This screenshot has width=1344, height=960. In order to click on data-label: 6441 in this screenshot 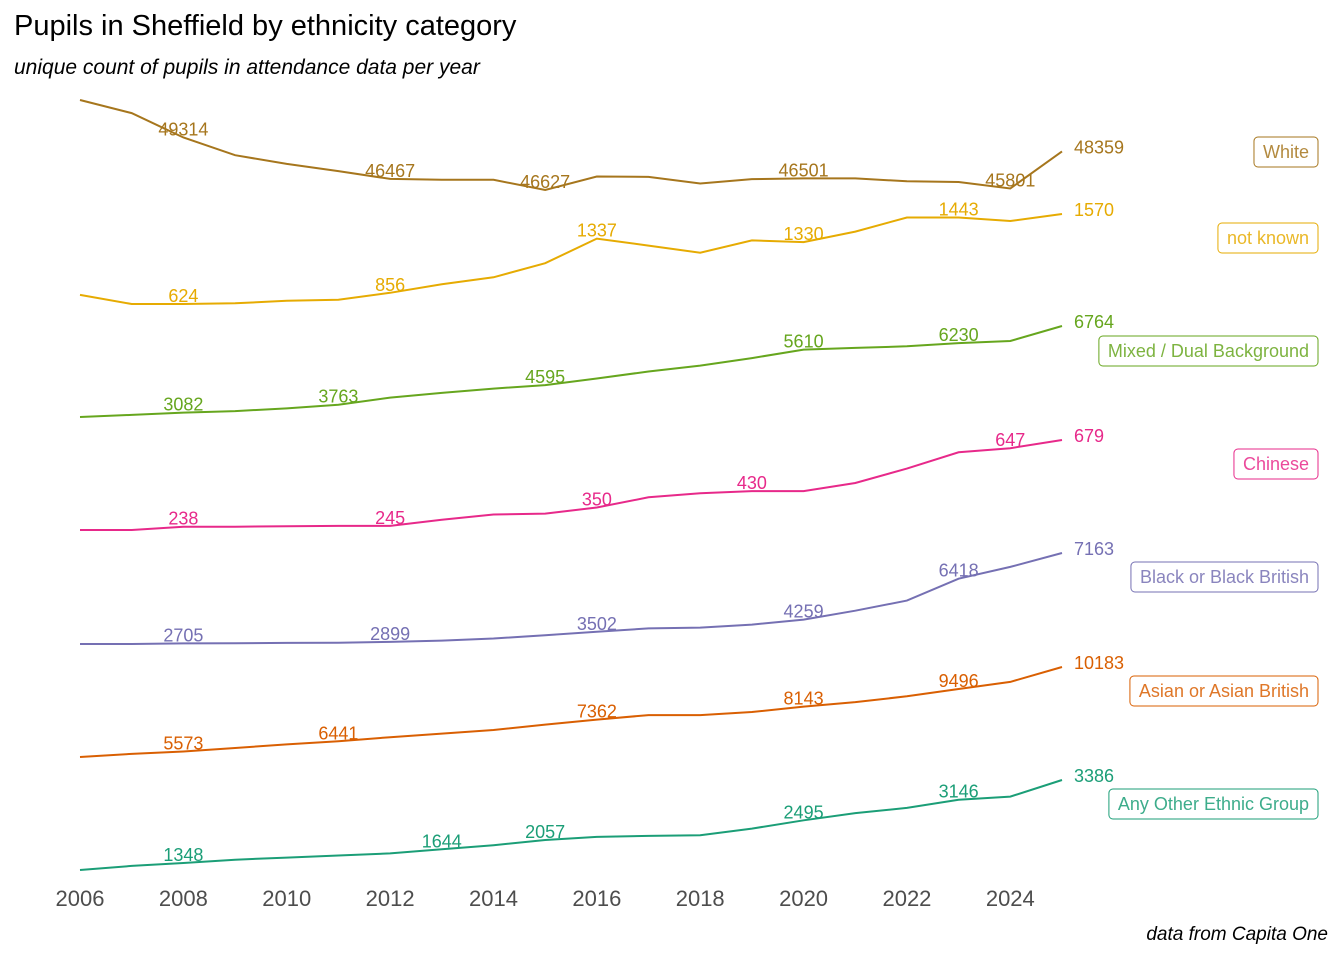, I will do `click(338, 733)`.